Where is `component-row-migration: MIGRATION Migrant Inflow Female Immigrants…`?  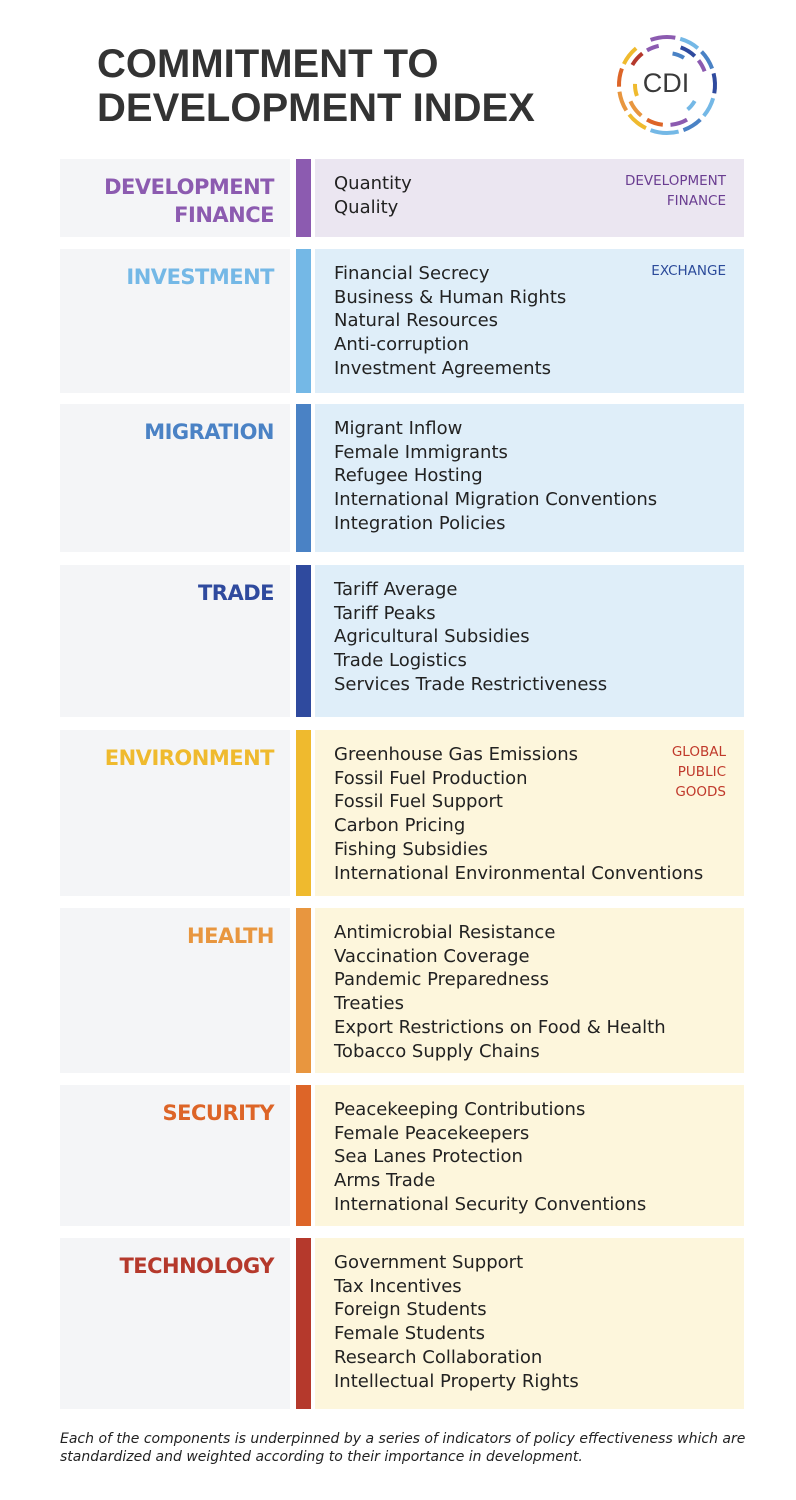
component-row-migration: MIGRATION Migrant Inflow Female Immigrants… is located at coordinates (402, 478).